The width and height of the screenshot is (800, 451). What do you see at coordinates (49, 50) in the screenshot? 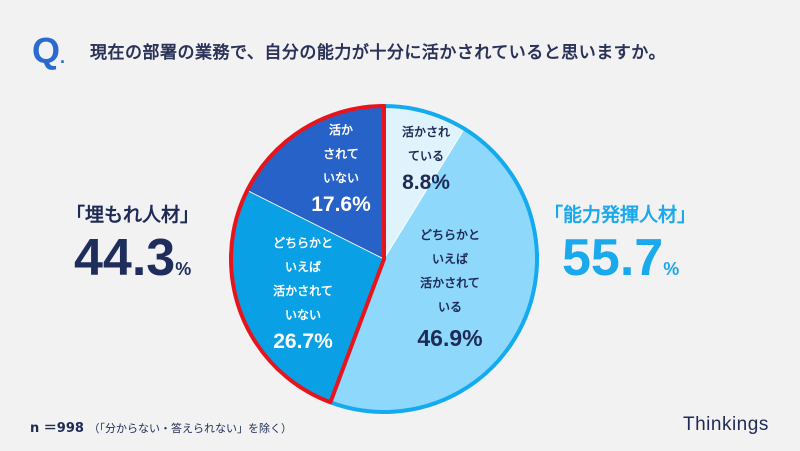
I see `question-mark: Q.` at bounding box center [49, 50].